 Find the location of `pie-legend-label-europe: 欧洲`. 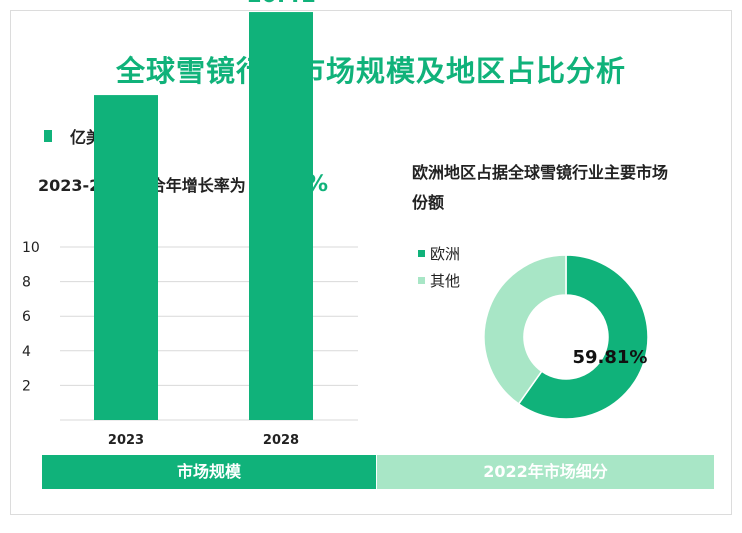

pie-legend-label-europe: 欧洲 is located at coordinates (445, 254).